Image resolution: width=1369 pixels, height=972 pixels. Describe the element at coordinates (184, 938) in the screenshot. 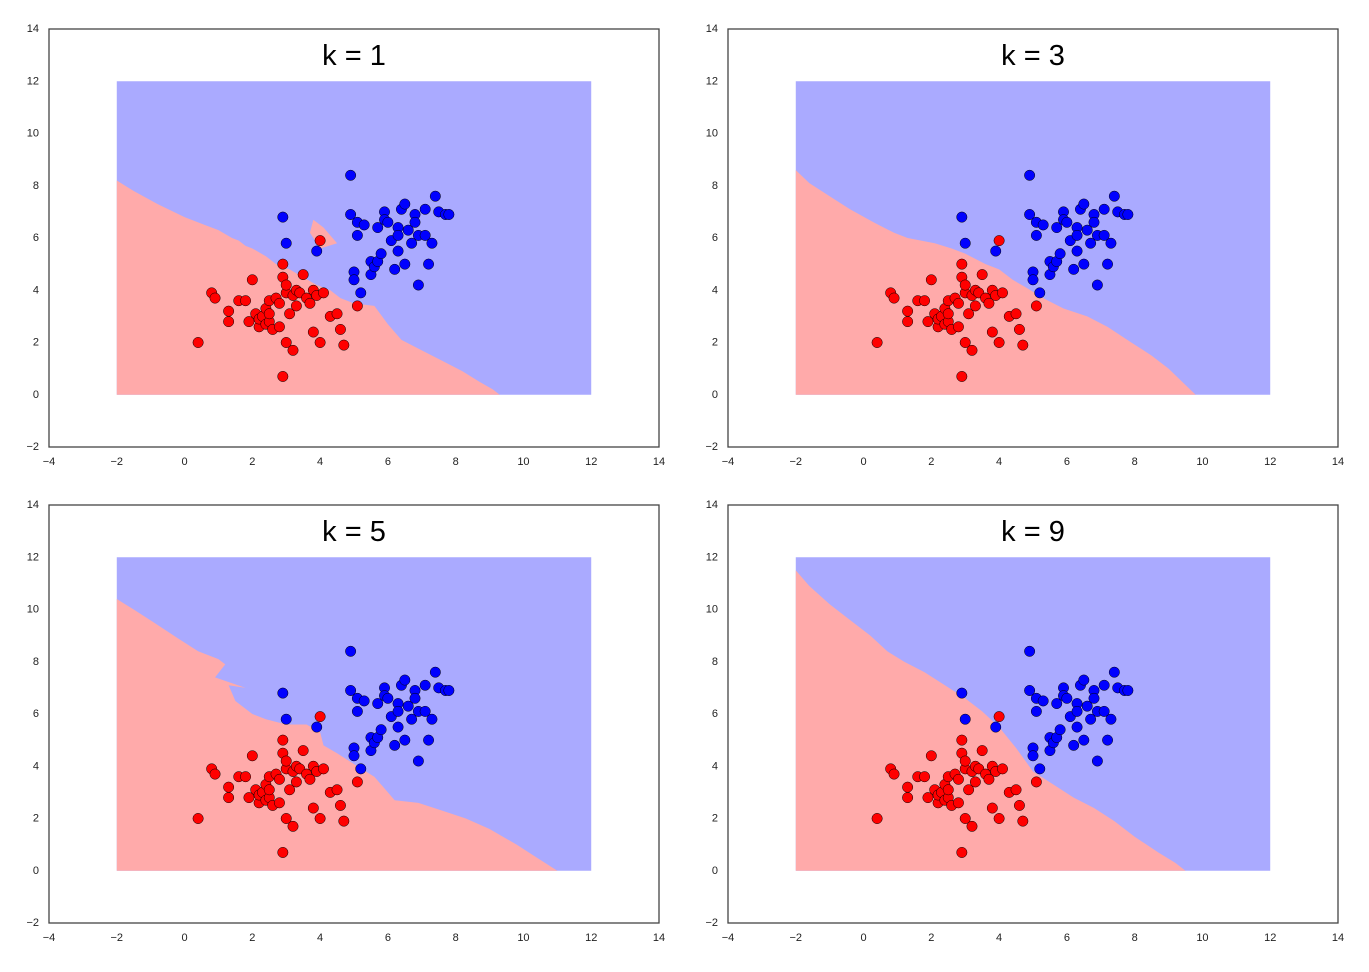

I see `x-tick-label: 0` at that location.